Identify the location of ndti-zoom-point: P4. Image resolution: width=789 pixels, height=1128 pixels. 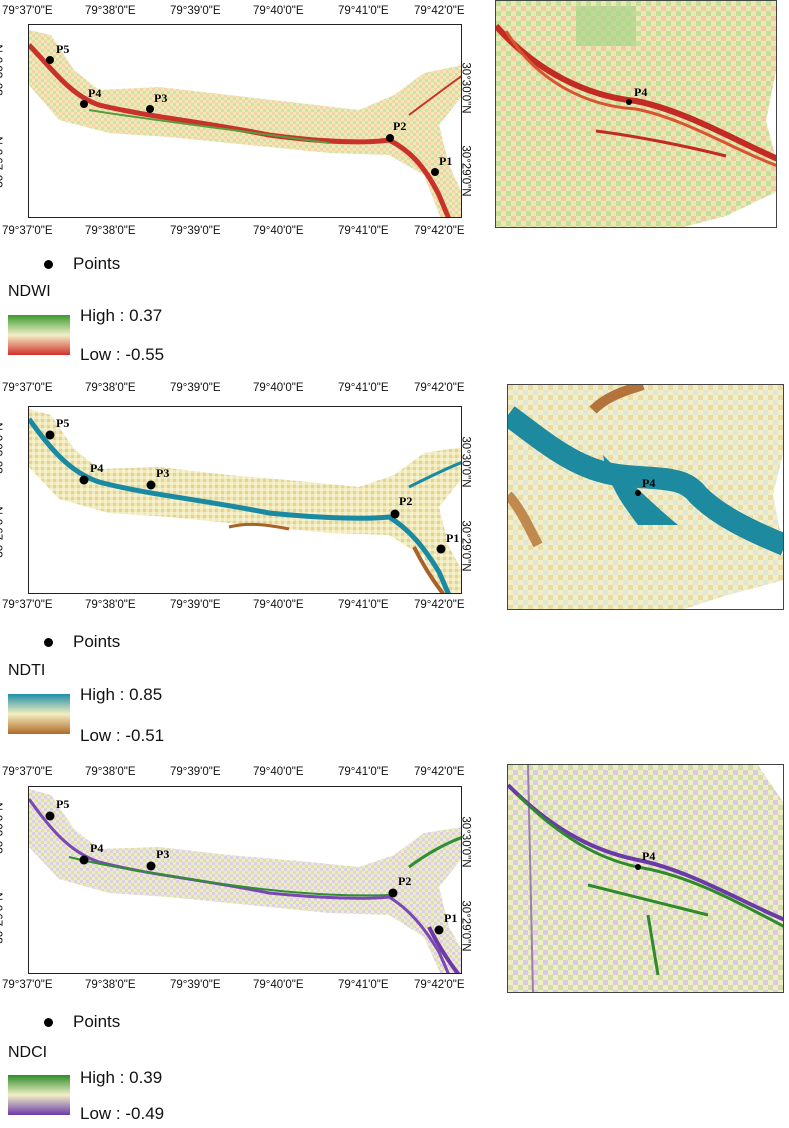
(645, 486).